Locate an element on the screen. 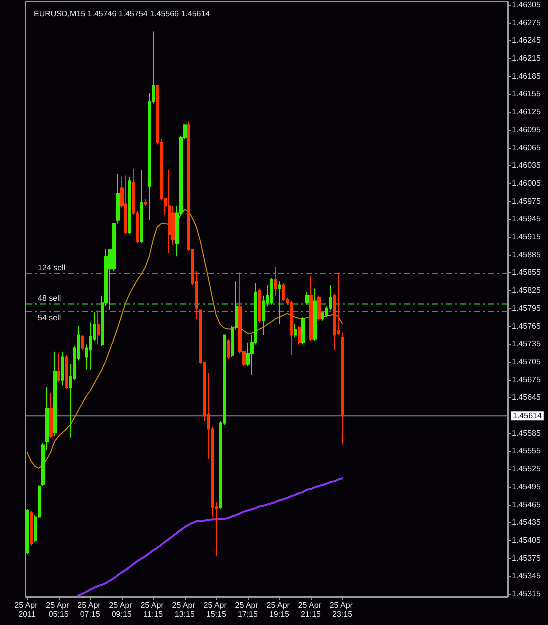  y-tick-label: 1.46155 is located at coordinates (527, 94).